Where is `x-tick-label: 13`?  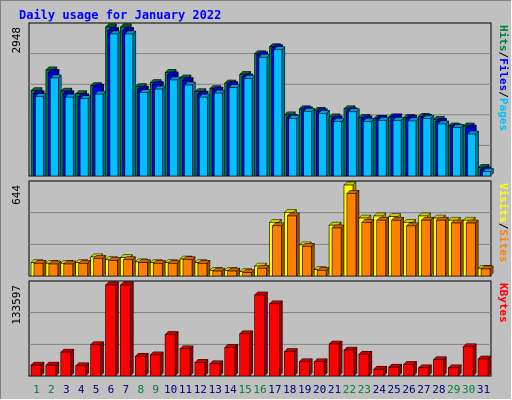 x-tick-label: 13 is located at coordinates (215, 389).